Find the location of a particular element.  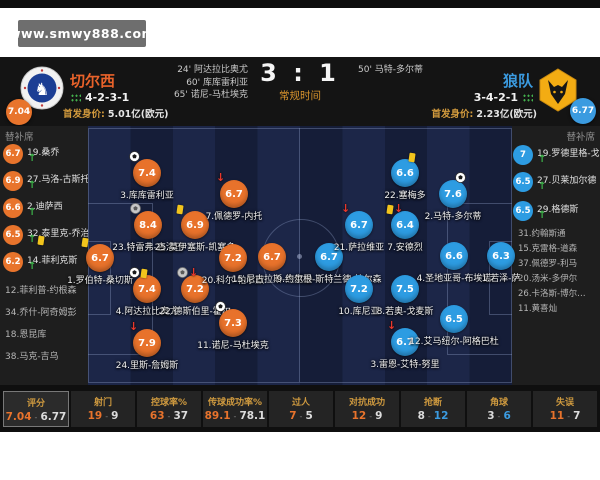

bench-player-name: 37.佩德罗-利马 is located at coordinates (548, 264).